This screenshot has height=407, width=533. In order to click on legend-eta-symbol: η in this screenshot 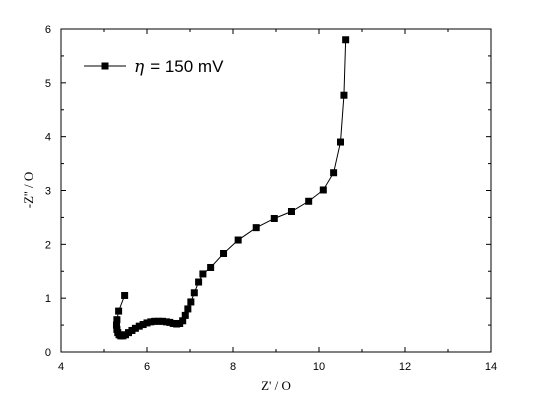, I will do `click(139, 67)`.